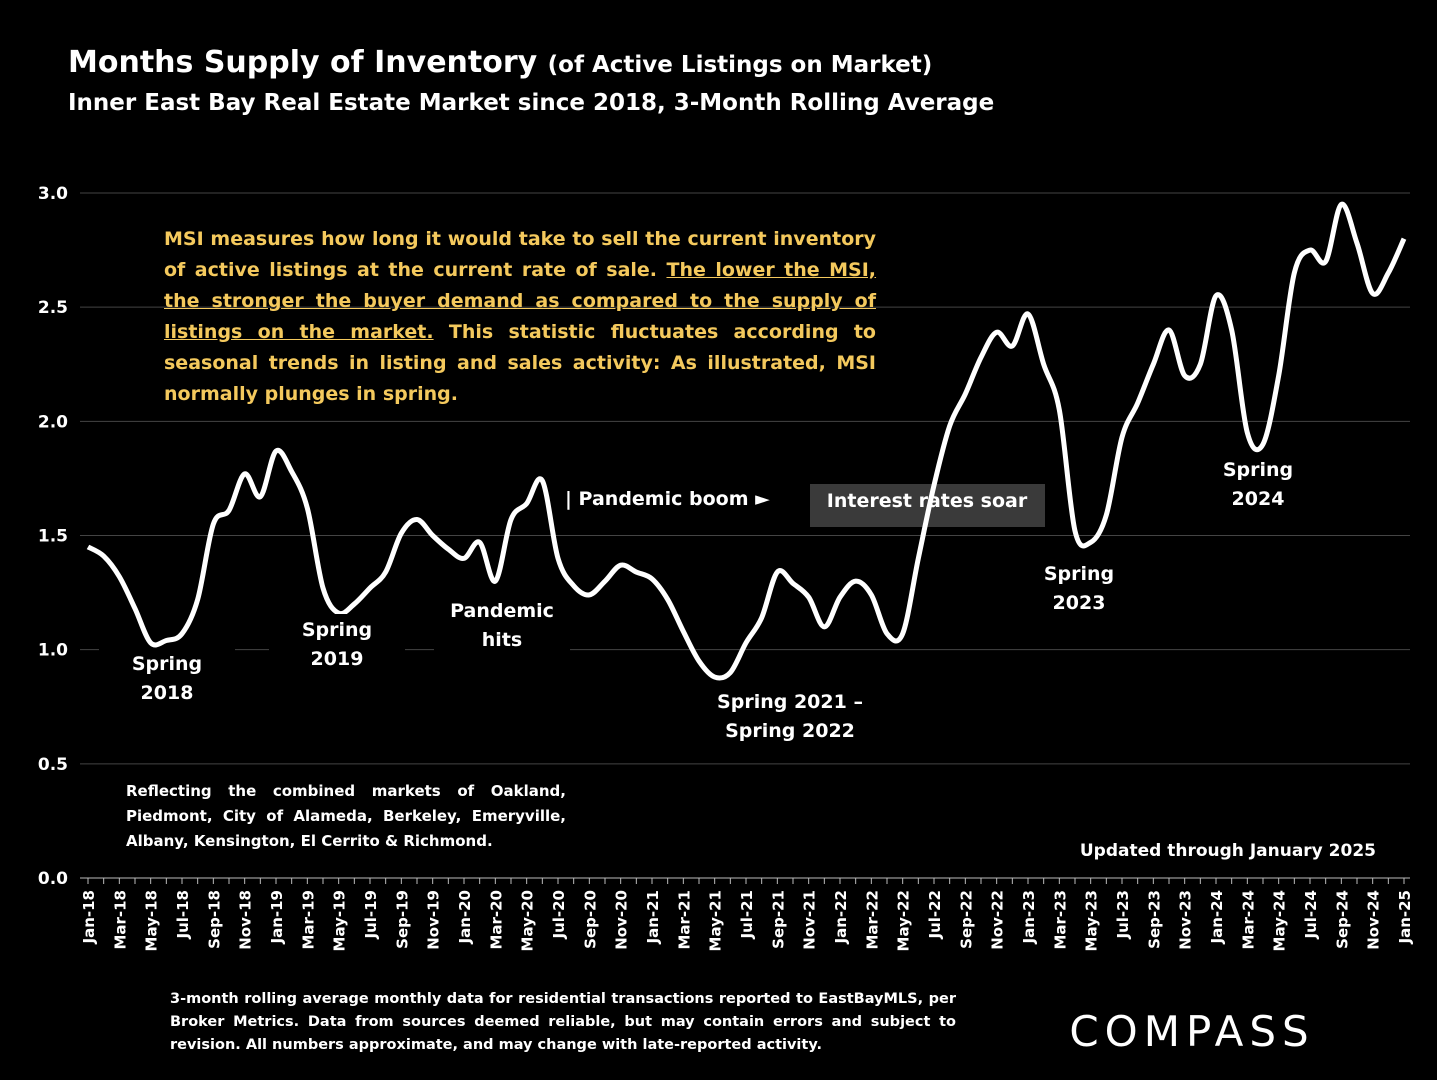 This screenshot has height=1080, width=1437. What do you see at coordinates (935, 915) in the screenshot?
I see `x-tick-label: Jul-22` at bounding box center [935, 915].